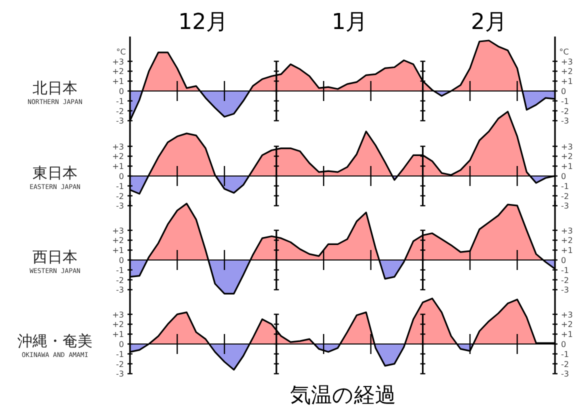 The width and height of the screenshot is (581, 408). I want to click on y-axis-title: °C, so click(121, 51).